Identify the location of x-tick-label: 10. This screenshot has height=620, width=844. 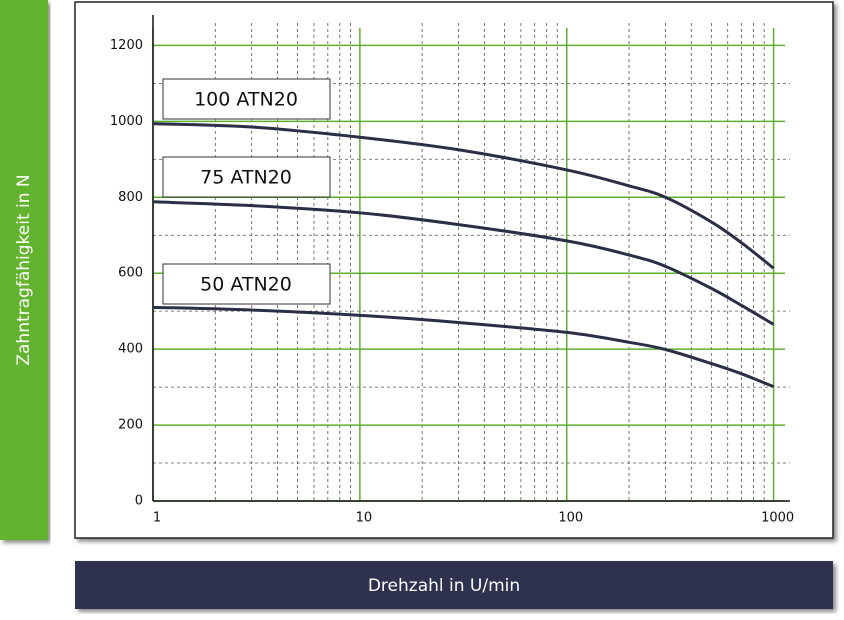
(364, 518).